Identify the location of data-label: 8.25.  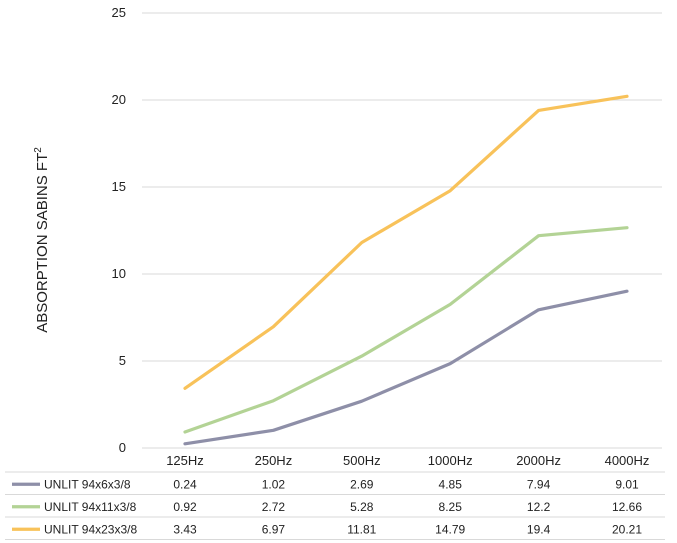
(451, 507).